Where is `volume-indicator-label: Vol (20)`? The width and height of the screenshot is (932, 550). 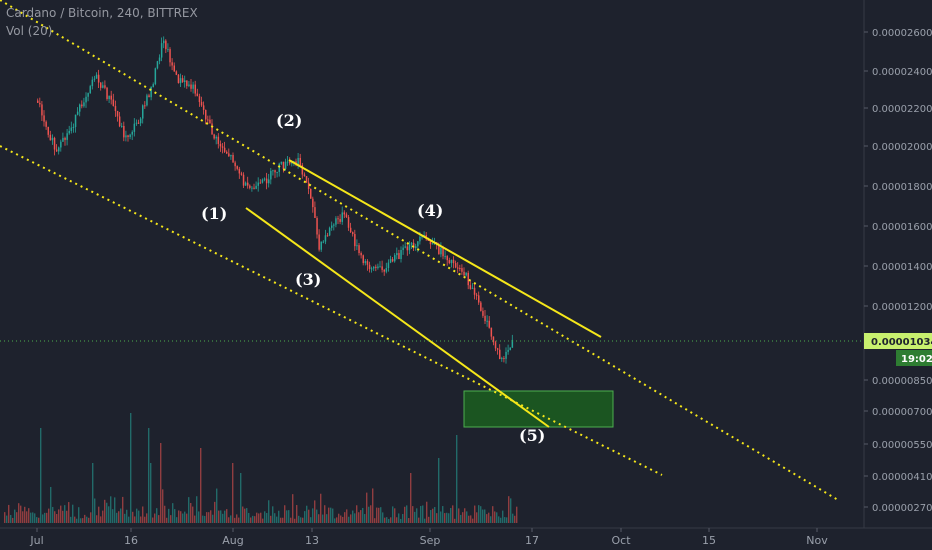
volume-indicator-label: Vol (20) is located at coordinates (29, 31).